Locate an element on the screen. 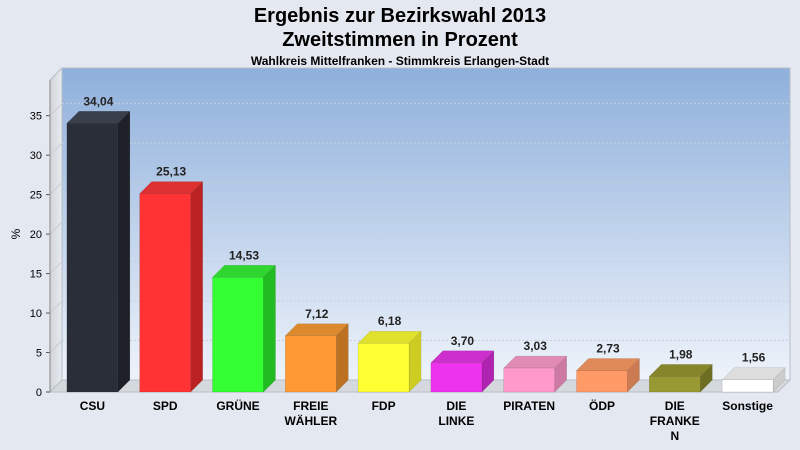 The height and width of the screenshot is (450, 800). bar: 2,73 is located at coordinates (608, 367).